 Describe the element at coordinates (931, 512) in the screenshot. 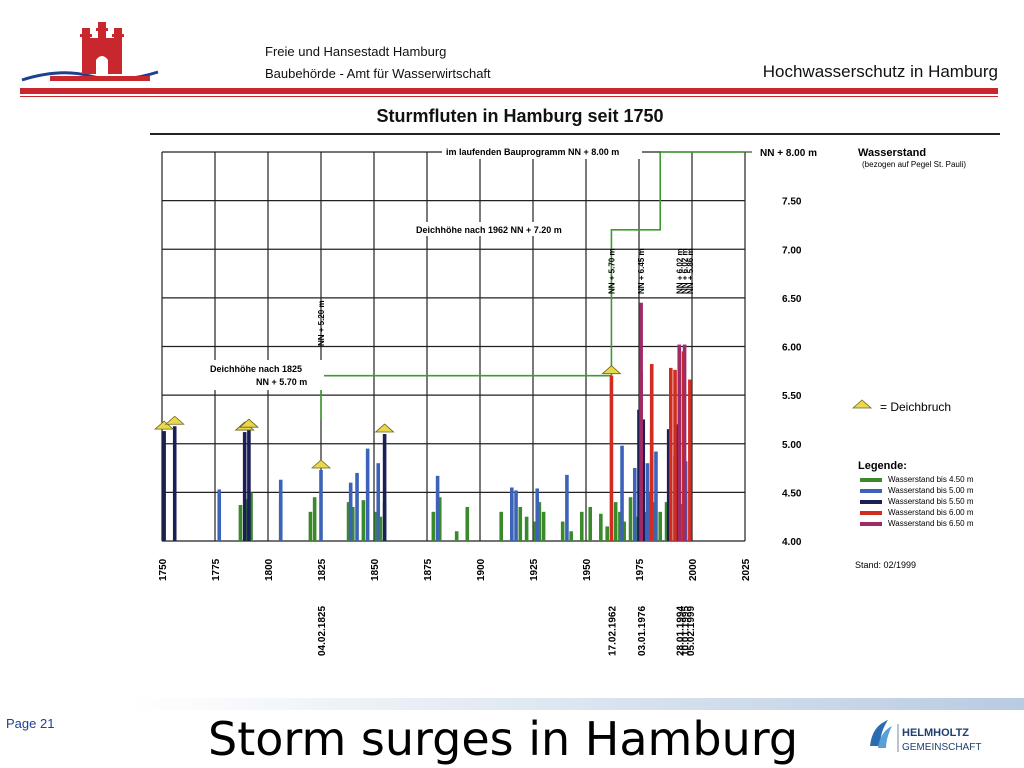

I see `legend-entry: Wasserstand bis 6.00 m` at that location.